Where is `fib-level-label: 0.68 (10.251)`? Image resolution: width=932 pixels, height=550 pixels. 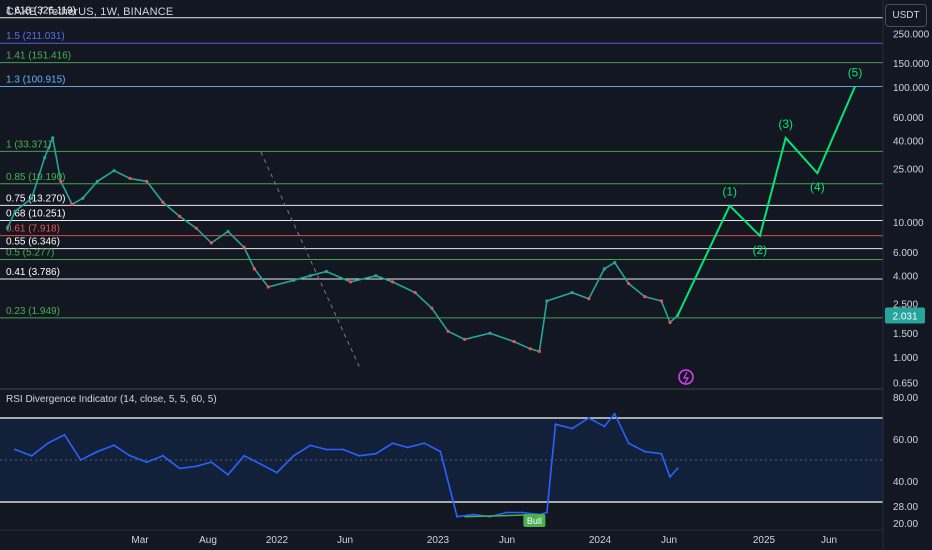
fib-level-label: 0.68 (10.251) is located at coordinates (36, 214).